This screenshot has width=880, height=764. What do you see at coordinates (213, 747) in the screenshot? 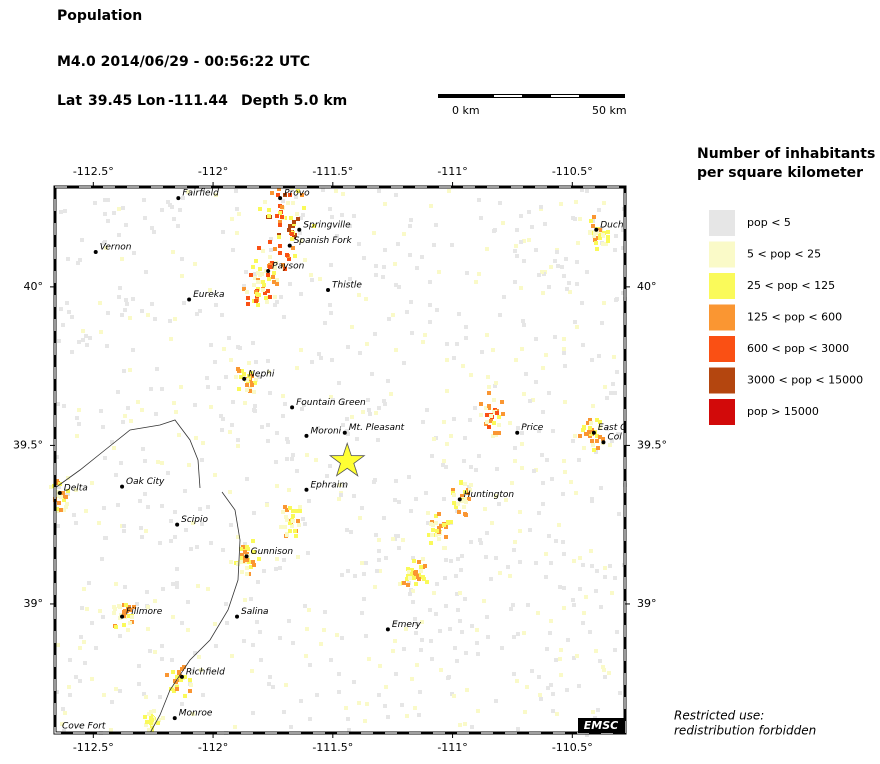
I see `lon-tick-label: -112°` at bounding box center [213, 747].